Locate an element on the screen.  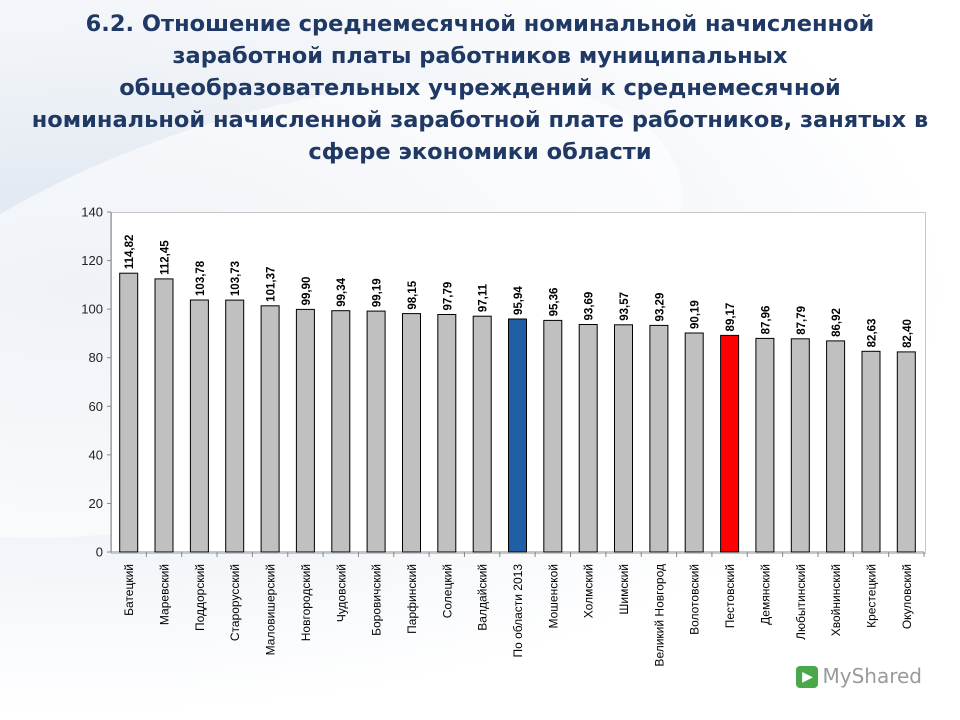
category-label-18: Пестовский is located at coordinates (730, 596).